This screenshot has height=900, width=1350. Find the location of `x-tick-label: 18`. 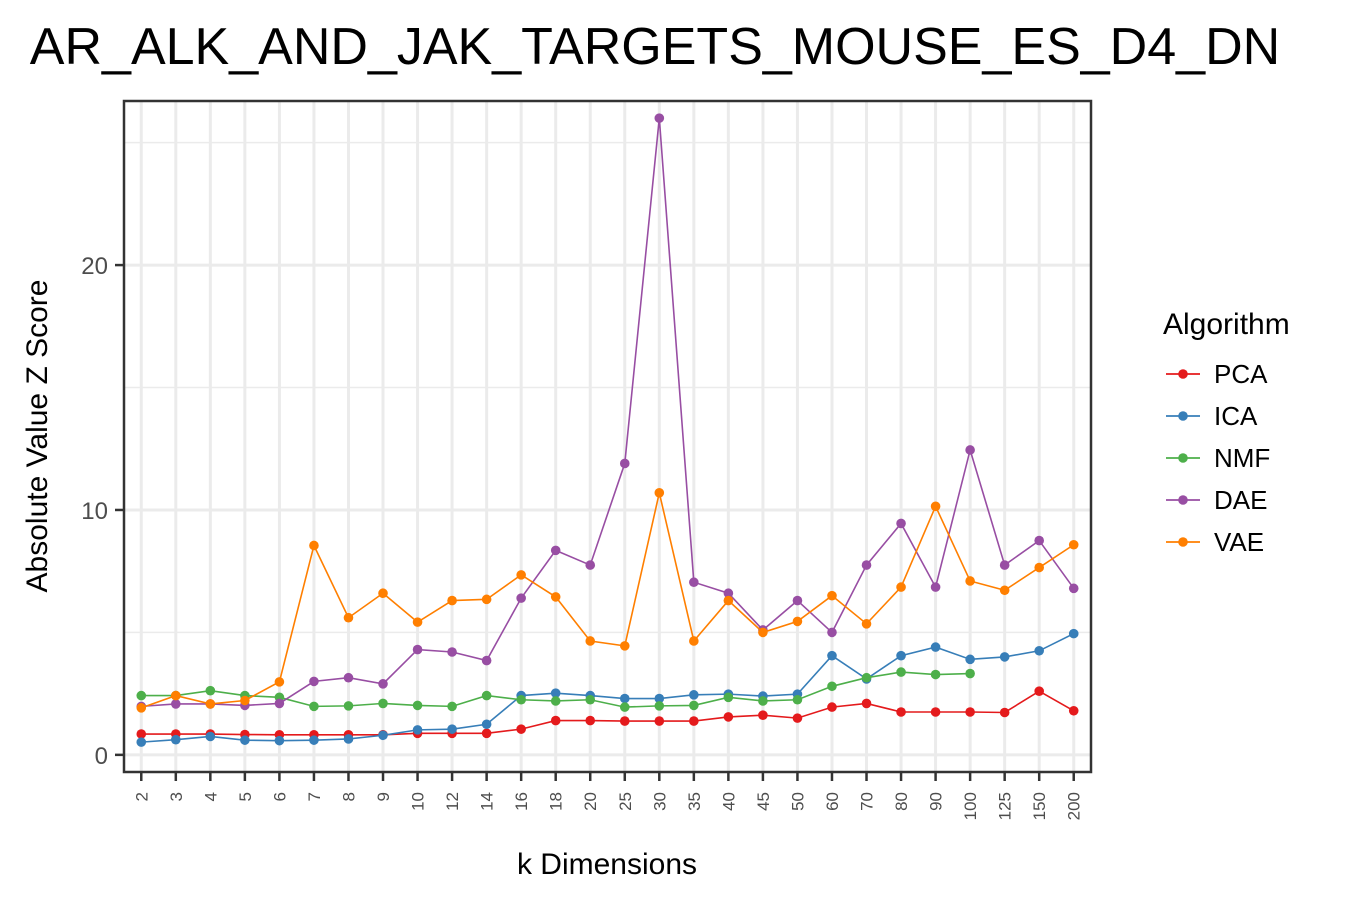

x-tick-label: 18 is located at coordinates (556, 801).